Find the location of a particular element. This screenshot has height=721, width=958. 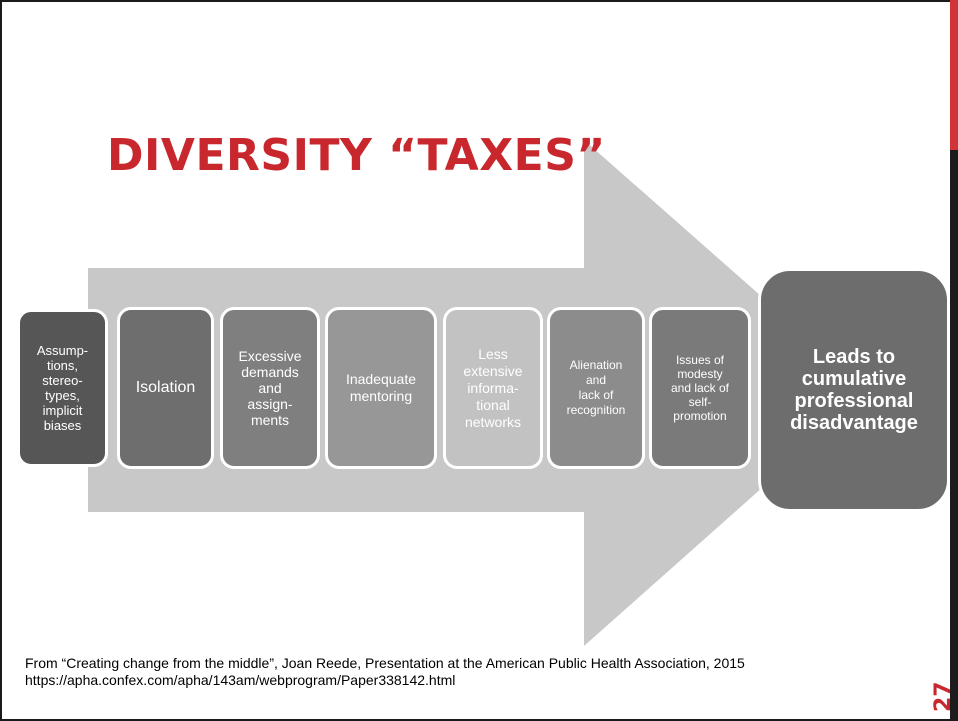

step-label: Less extensive informa- tional networks is located at coordinates (493, 387).